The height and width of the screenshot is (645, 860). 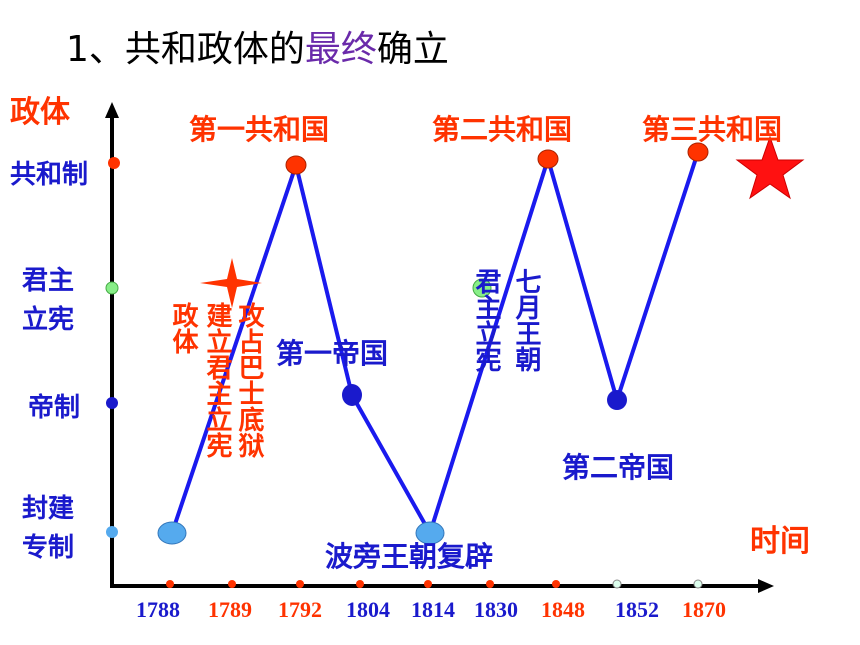 I want to click on title: 1、共和政体的最终确立, so click(x=257, y=49).